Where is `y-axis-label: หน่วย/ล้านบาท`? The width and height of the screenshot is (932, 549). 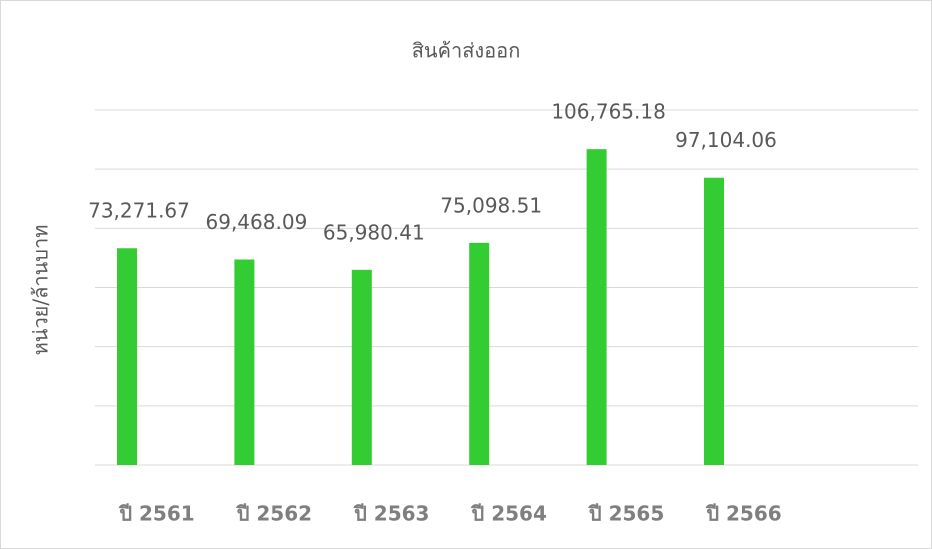 y-axis-label: หน่วย/ล้านบาท is located at coordinates (41, 290).